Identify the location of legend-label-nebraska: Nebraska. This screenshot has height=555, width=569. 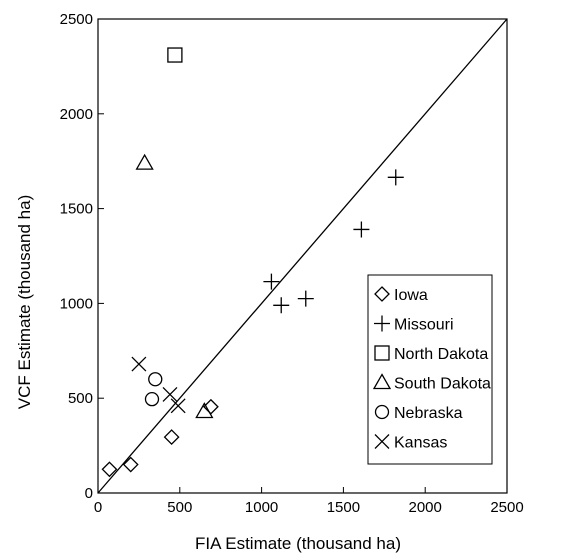
(428, 413).